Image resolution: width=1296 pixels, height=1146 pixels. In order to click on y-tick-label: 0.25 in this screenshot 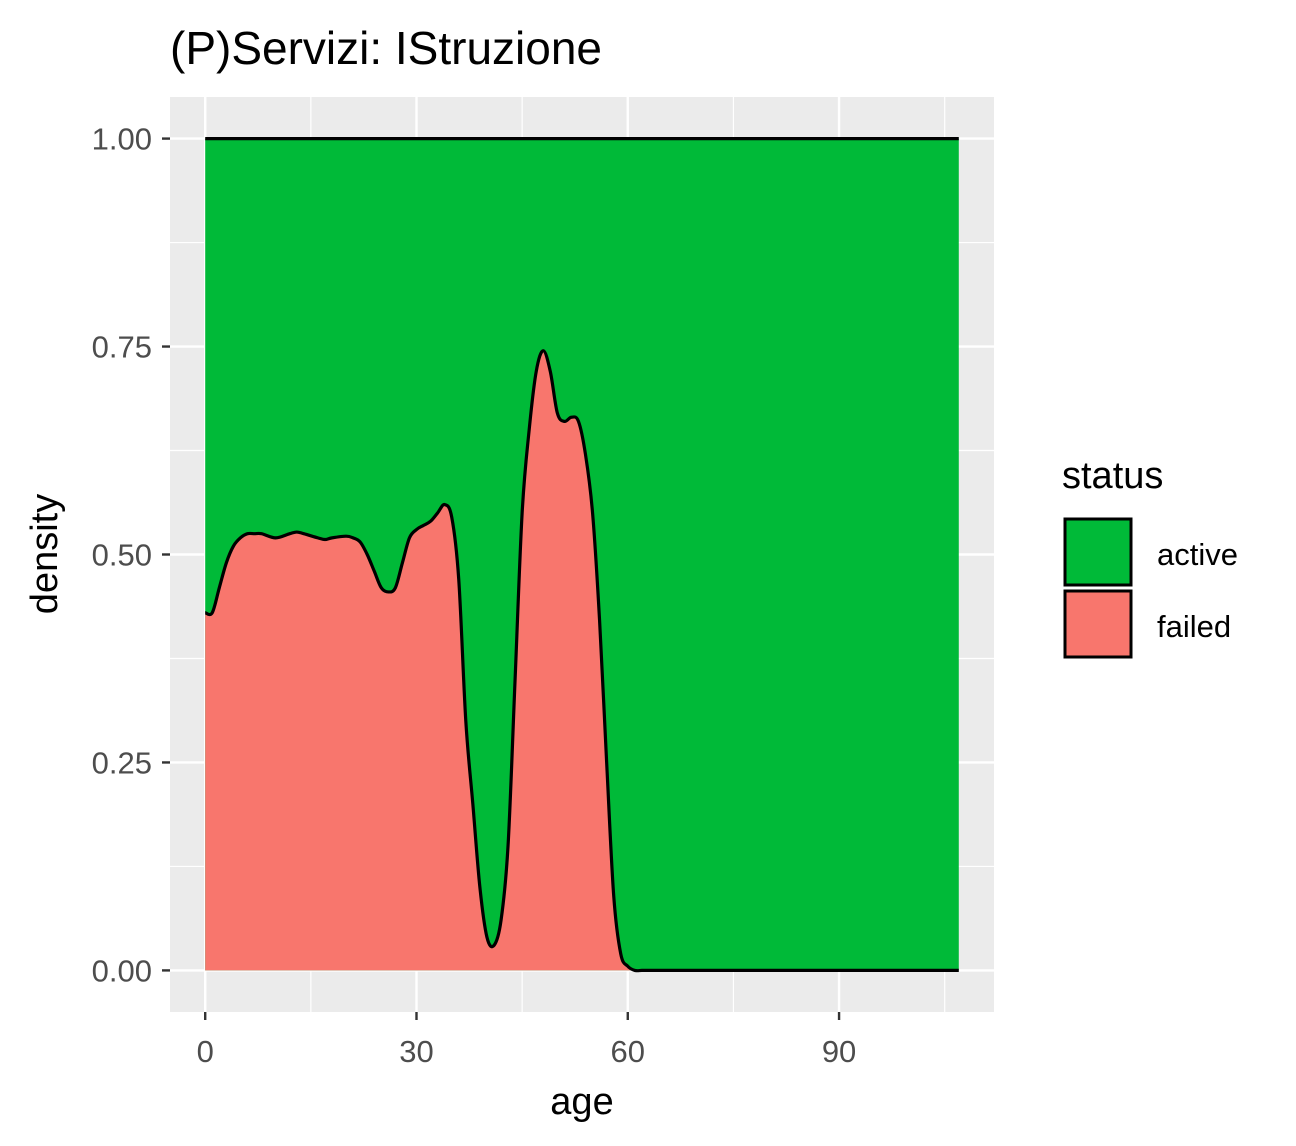, I will do `click(122, 762)`.